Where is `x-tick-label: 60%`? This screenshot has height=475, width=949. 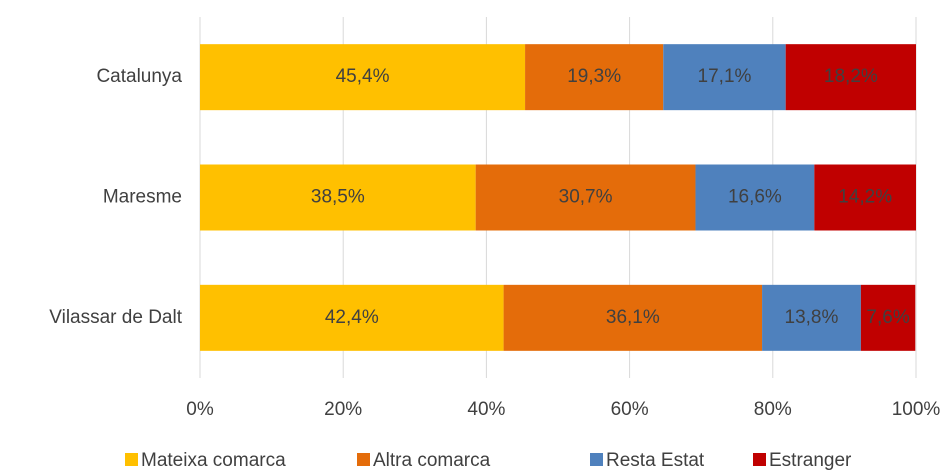
x-tick-label: 60% is located at coordinates (630, 409).